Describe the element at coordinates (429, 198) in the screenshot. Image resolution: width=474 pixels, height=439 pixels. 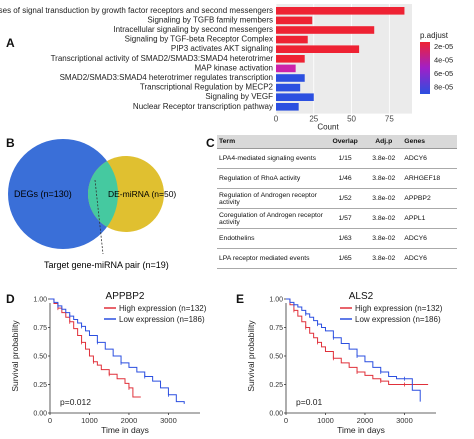
I see `genes-cell: APPBP2` at that location.